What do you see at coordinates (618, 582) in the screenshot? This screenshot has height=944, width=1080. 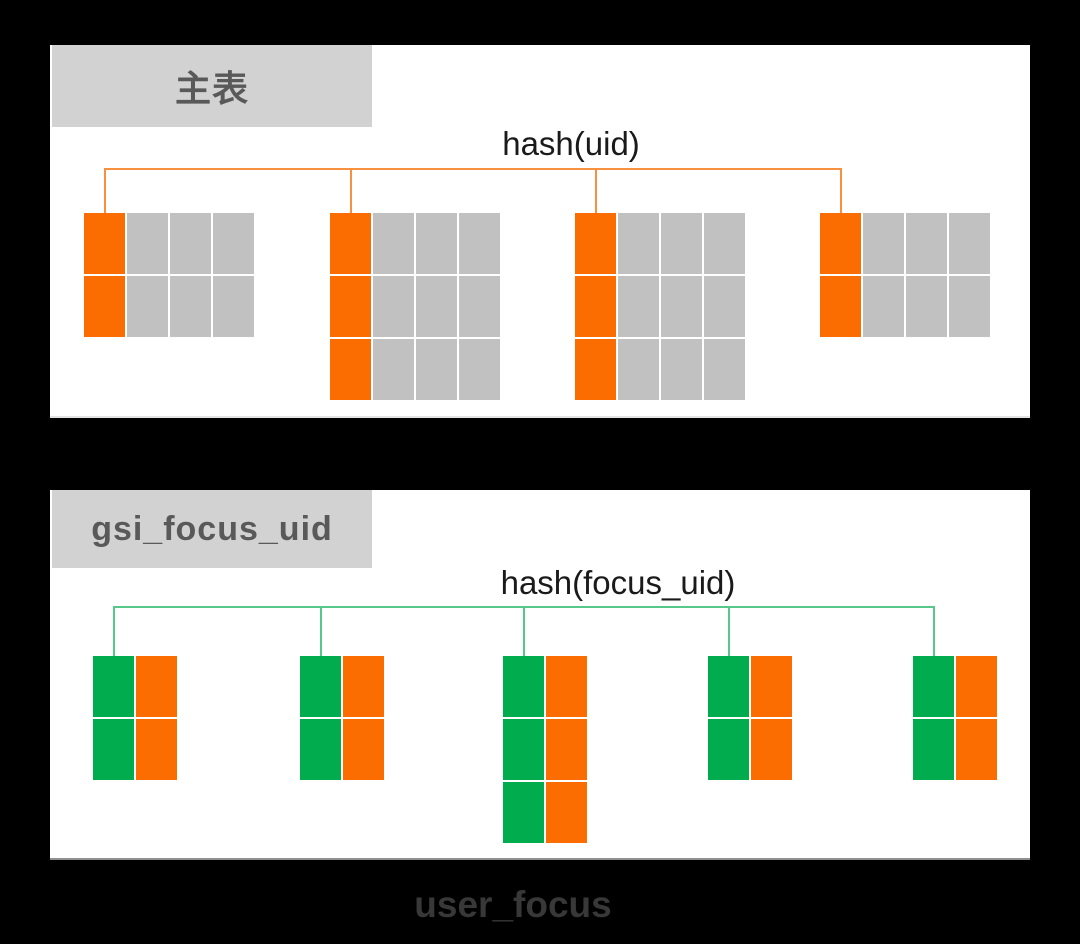 I see `gsi-table-hash-label: hash(focus_uid)` at bounding box center [618, 582].